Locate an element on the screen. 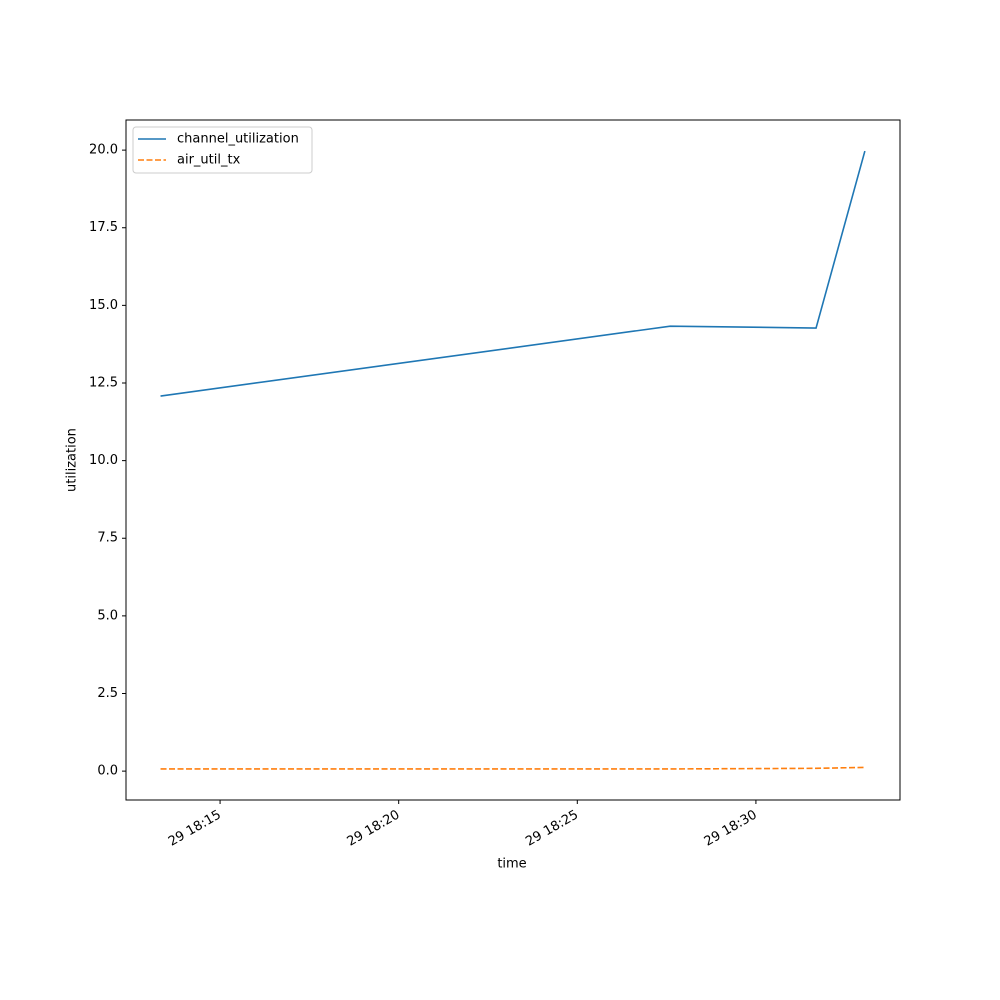  legend-label: channel_utilization is located at coordinates (238, 139).